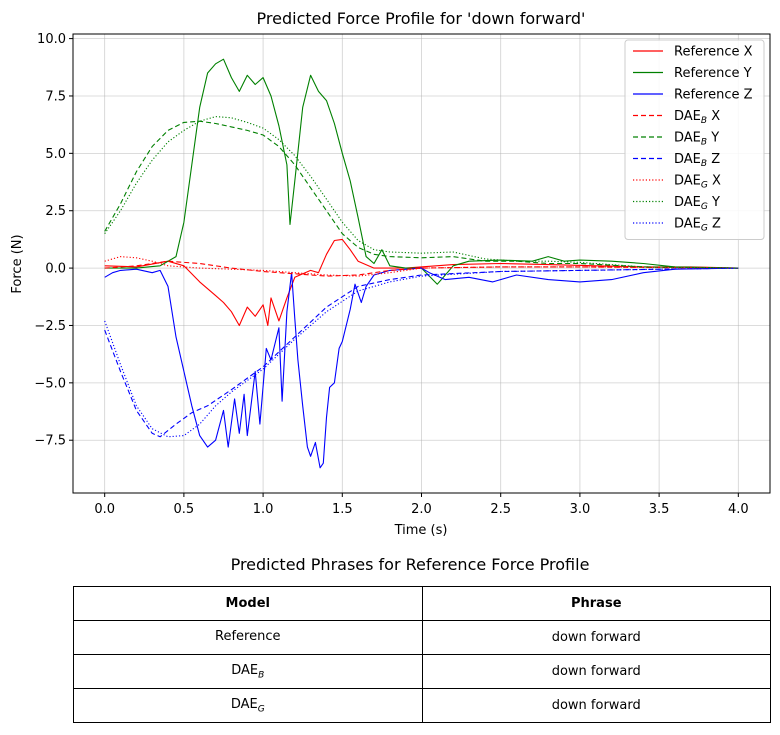 The image size is (780, 735). I want to click on legend-entry: Reference X, so click(713, 52).